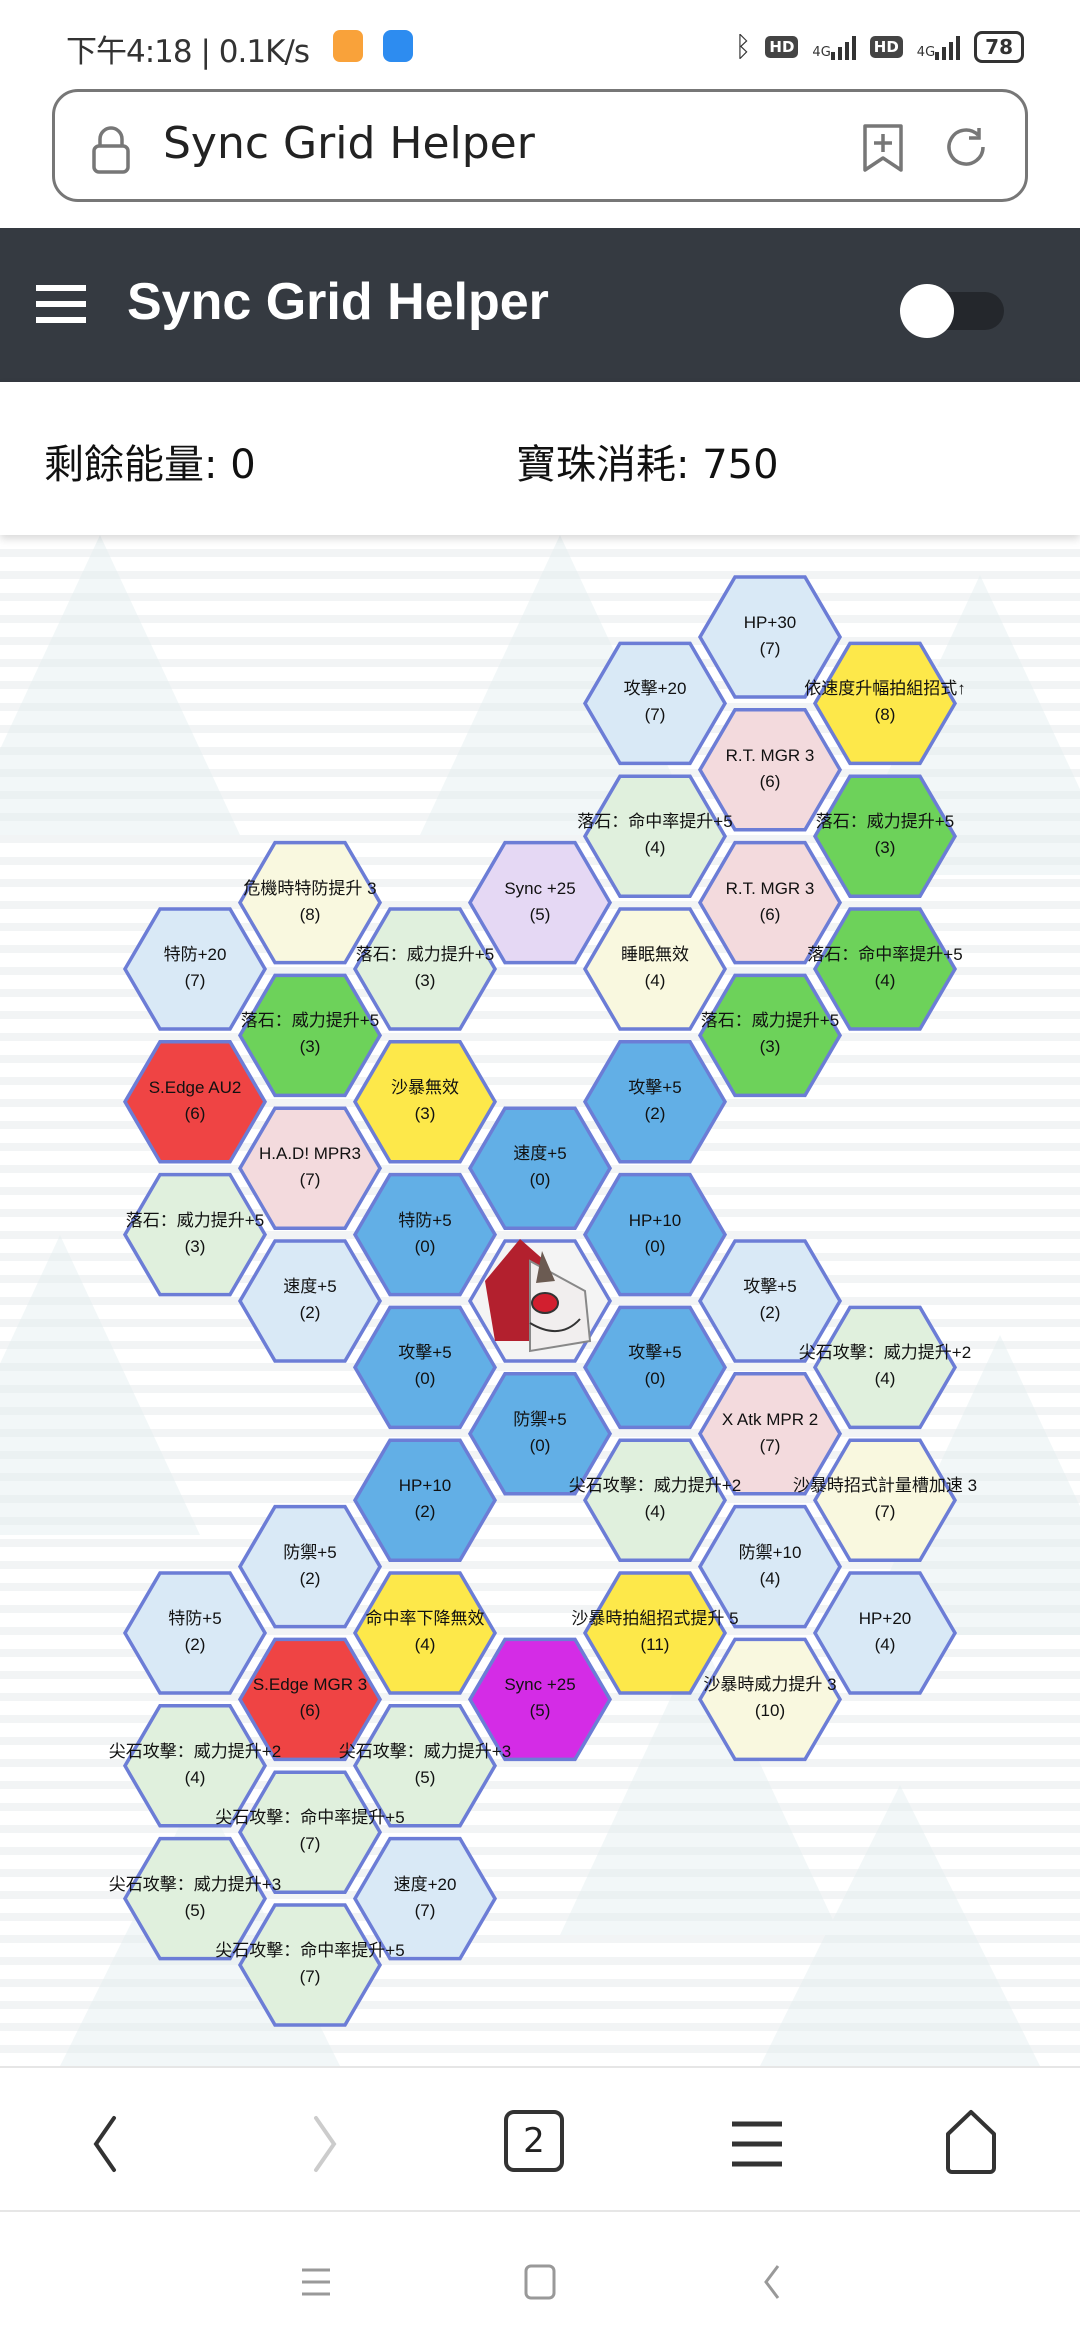  What do you see at coordinates (310, 1818) in the screenshot?
I see `hex-skill-name: 尖石攻擊：命中率提升+5` at bounding box center [310, 1818].